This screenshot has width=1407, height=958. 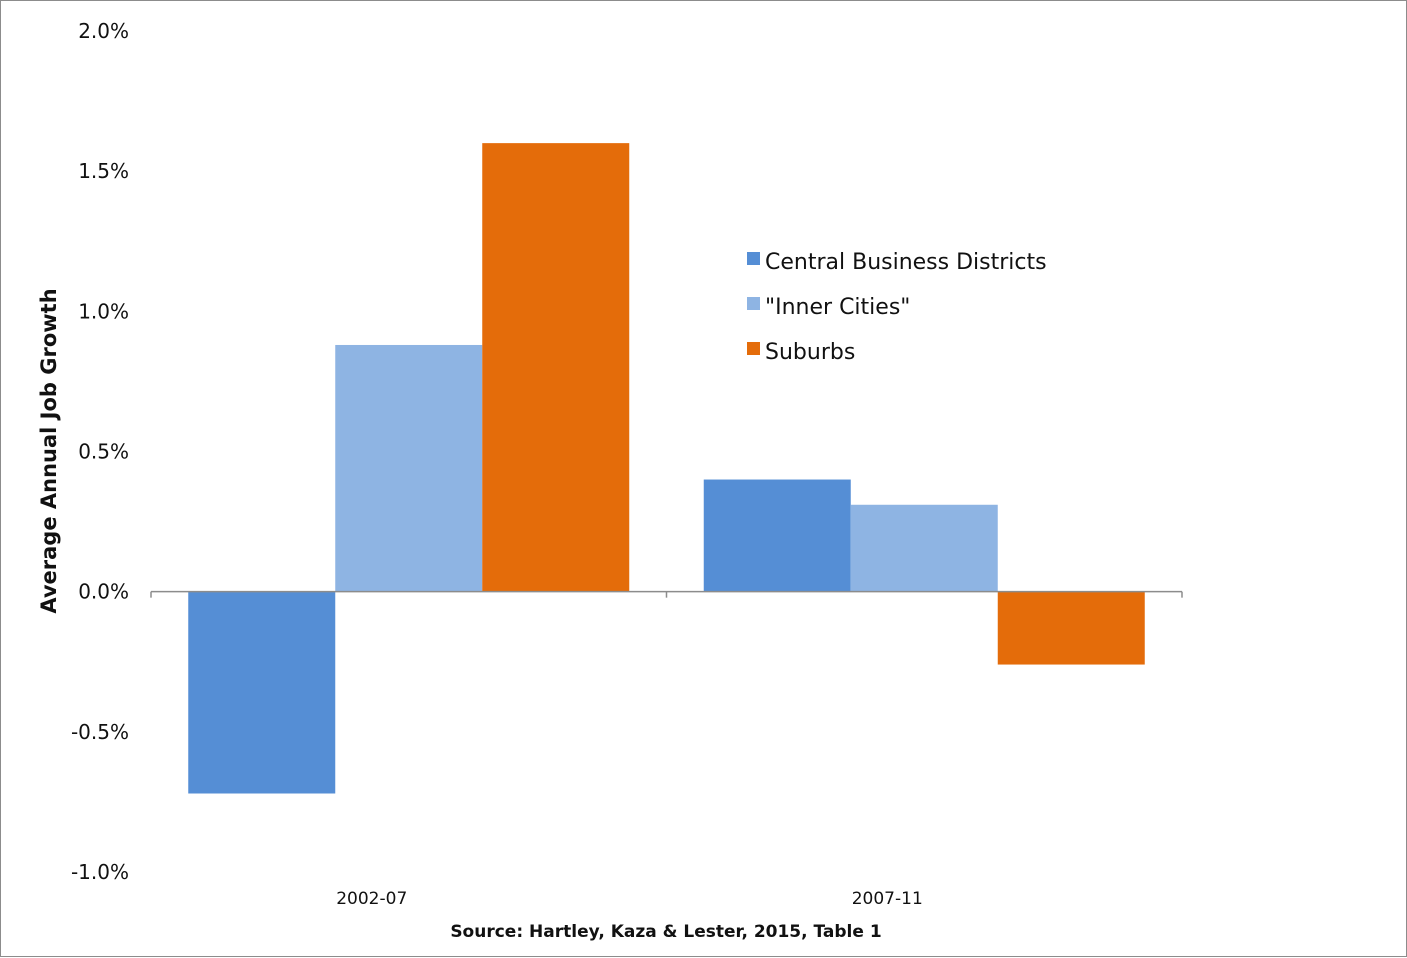 What do you see at coordinates (810, 352) in the screenshot?
I see `legend-label: Suburbs` at bounding box center [810, 352].